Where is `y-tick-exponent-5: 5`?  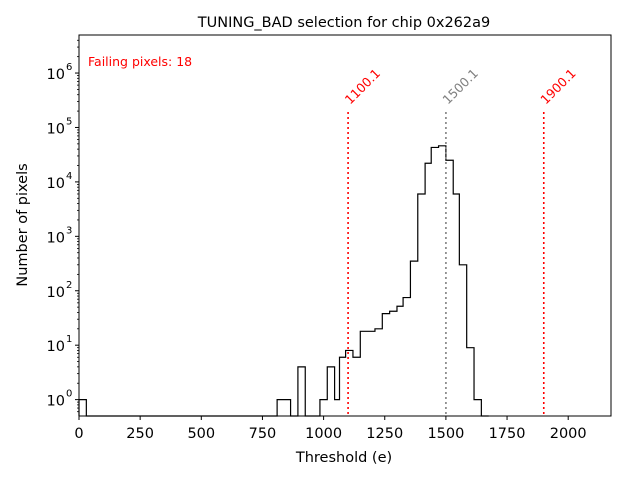
y-tick-exponent-5: 5 is located at coordinates (69, 121).